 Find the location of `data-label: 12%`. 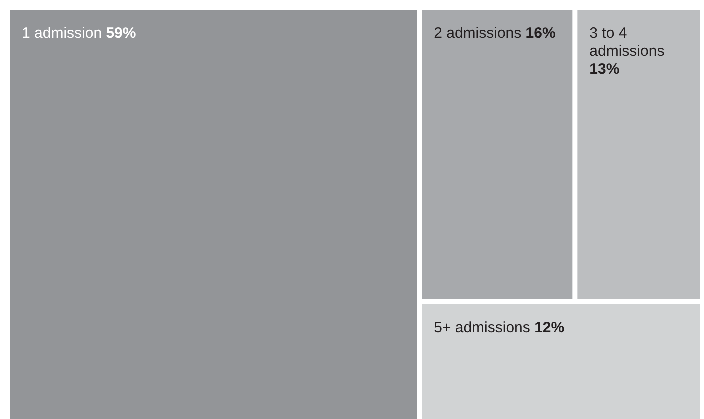

data-label: 12% is located at coordinates (549, 327).